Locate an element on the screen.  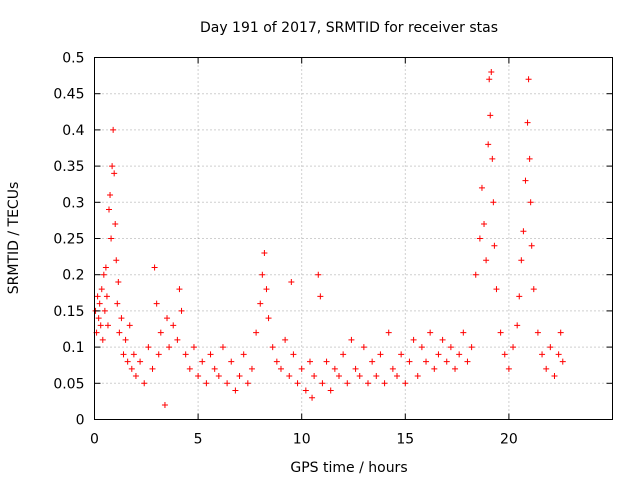
x-tick-label: 0 is located at coordinates (94, 440).